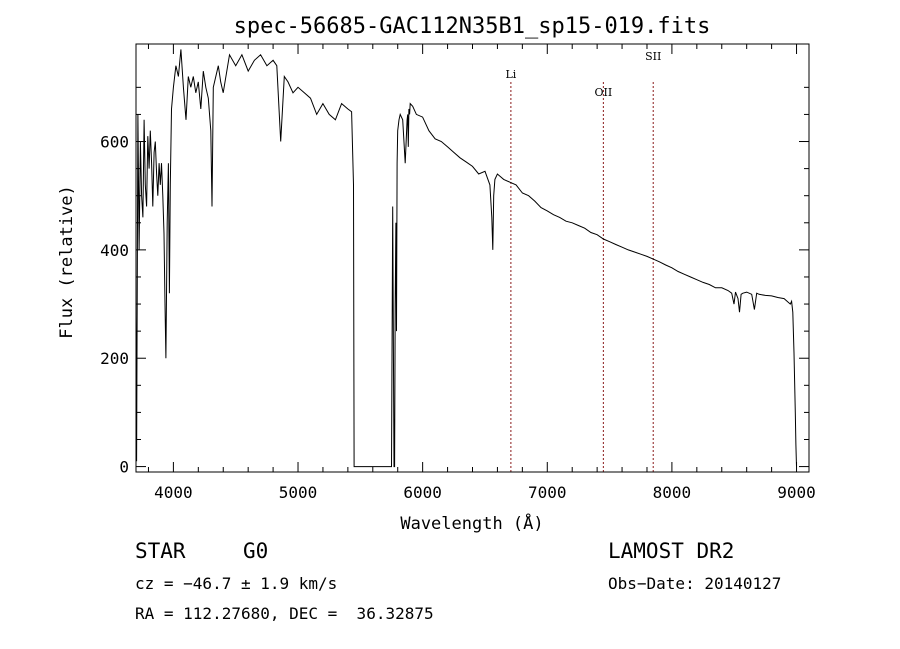 Image resolution: width=900 pixels, height=649 pixels. What do you see at coordinates (471, 523) in the screenshot?
I see `x-axis-label: Wavelength (Å)` at bounding box center [471, 523].